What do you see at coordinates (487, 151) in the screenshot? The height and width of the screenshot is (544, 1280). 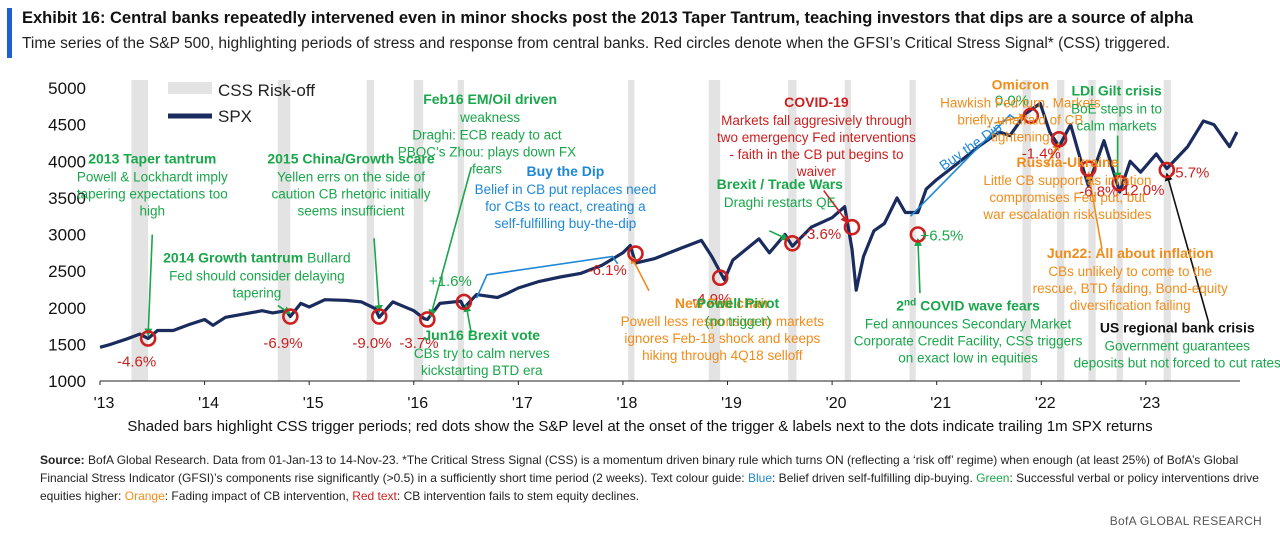 I see `annotation-body-line: PBOC’s Zhou: plays down FX` at bounding box center [487, 151].